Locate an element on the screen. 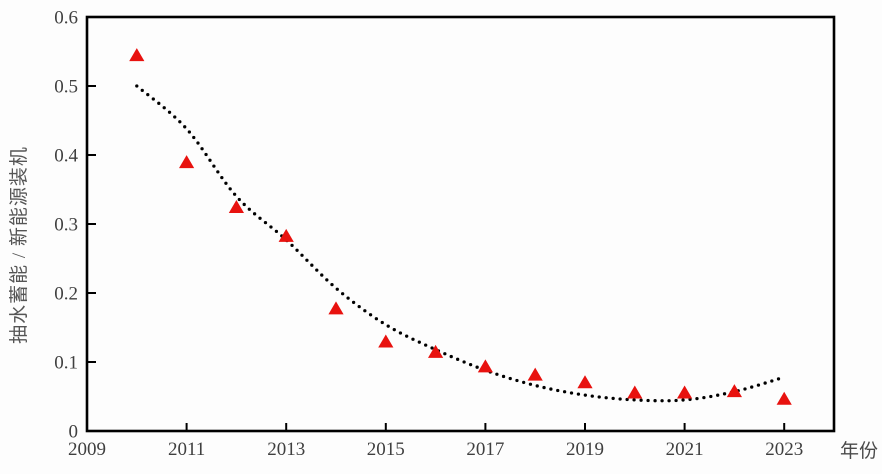 The width and height of the screenshot is (882, 474). y-tick-label: 0.5 is located at coordinates (66, 87).